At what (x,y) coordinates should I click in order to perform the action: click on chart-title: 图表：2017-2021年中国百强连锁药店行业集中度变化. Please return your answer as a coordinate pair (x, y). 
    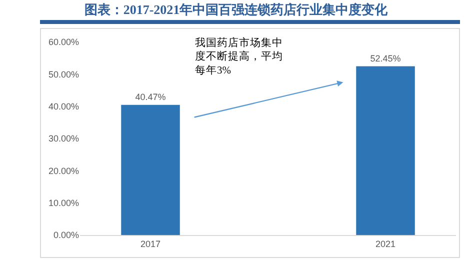
    Looking at the image, I should click on (236, 10).